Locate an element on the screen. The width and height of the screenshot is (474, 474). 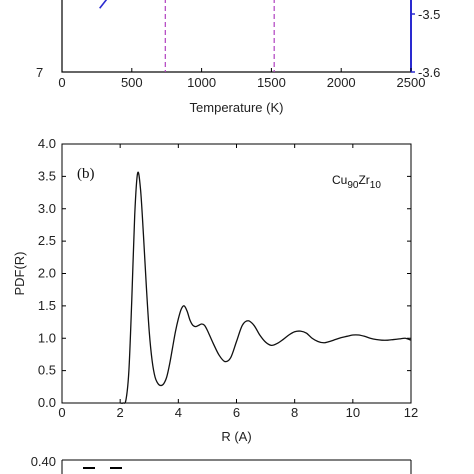
top-right-y-tick-label: -3.5 is located at coordinates (429, 14).